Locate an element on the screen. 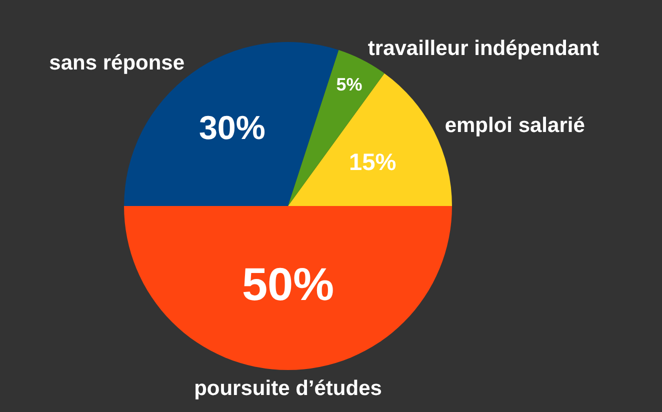  data-label: 5% is located at coordinates (349, 84).